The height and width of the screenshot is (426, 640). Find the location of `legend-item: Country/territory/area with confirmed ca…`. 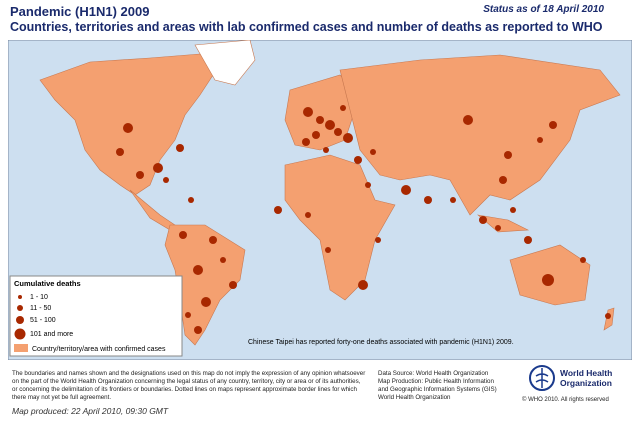

legend-item: Country/territory/area with confirmed ca… is located at coordinates (99, 349).